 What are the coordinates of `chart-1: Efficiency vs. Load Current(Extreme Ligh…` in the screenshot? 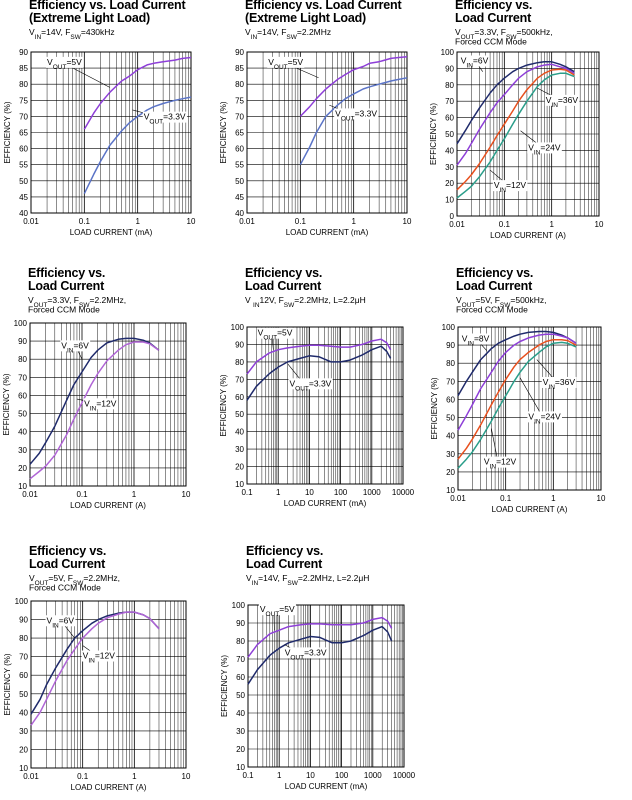 It's located at (99, 118).